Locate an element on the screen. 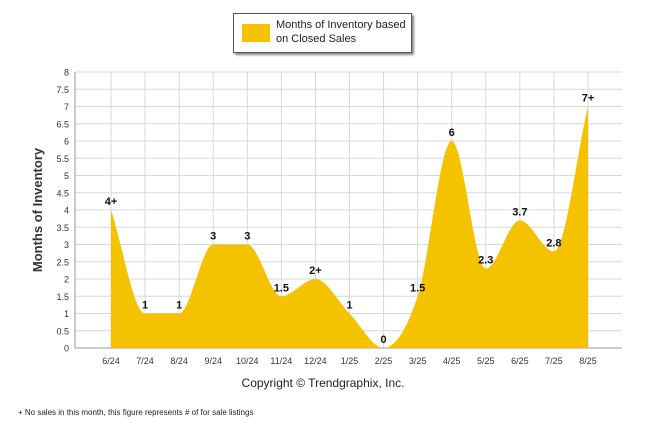 Image resolution: width=646 pixels, height=434 pixels. x-tick-label: 9/24 is located at coordinates (213, 361).